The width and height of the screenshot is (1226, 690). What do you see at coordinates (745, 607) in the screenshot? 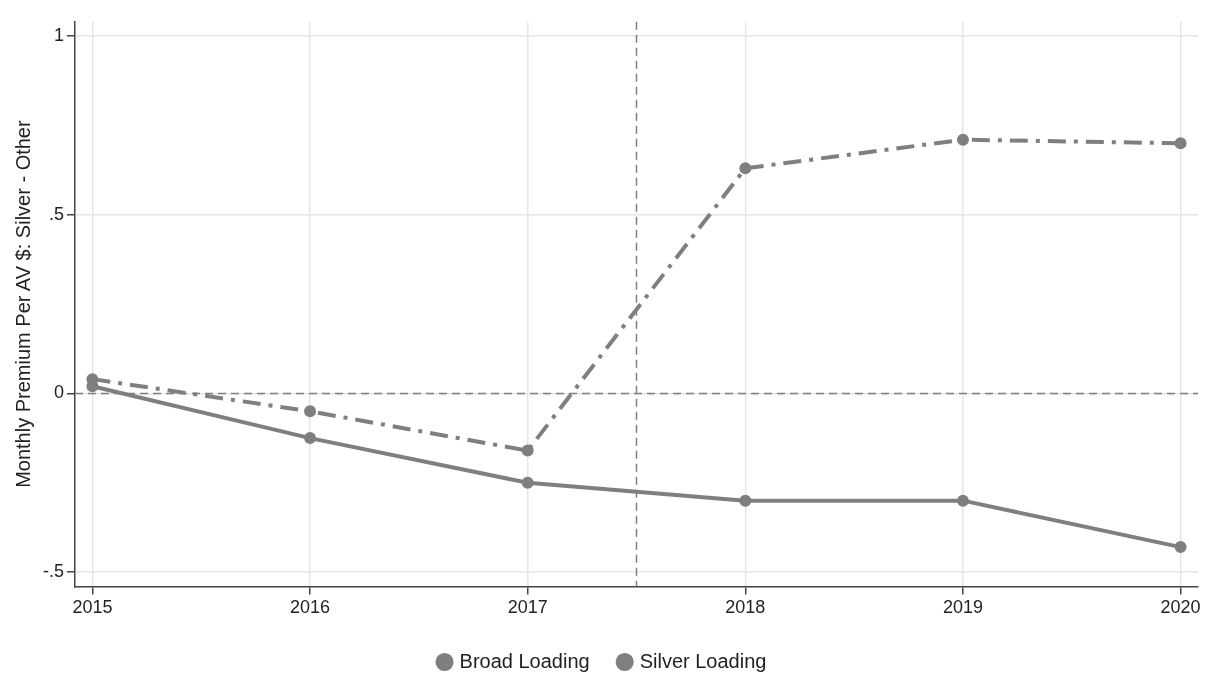
I see `x-tick-label: 2018` at bounding box center [745, 607].